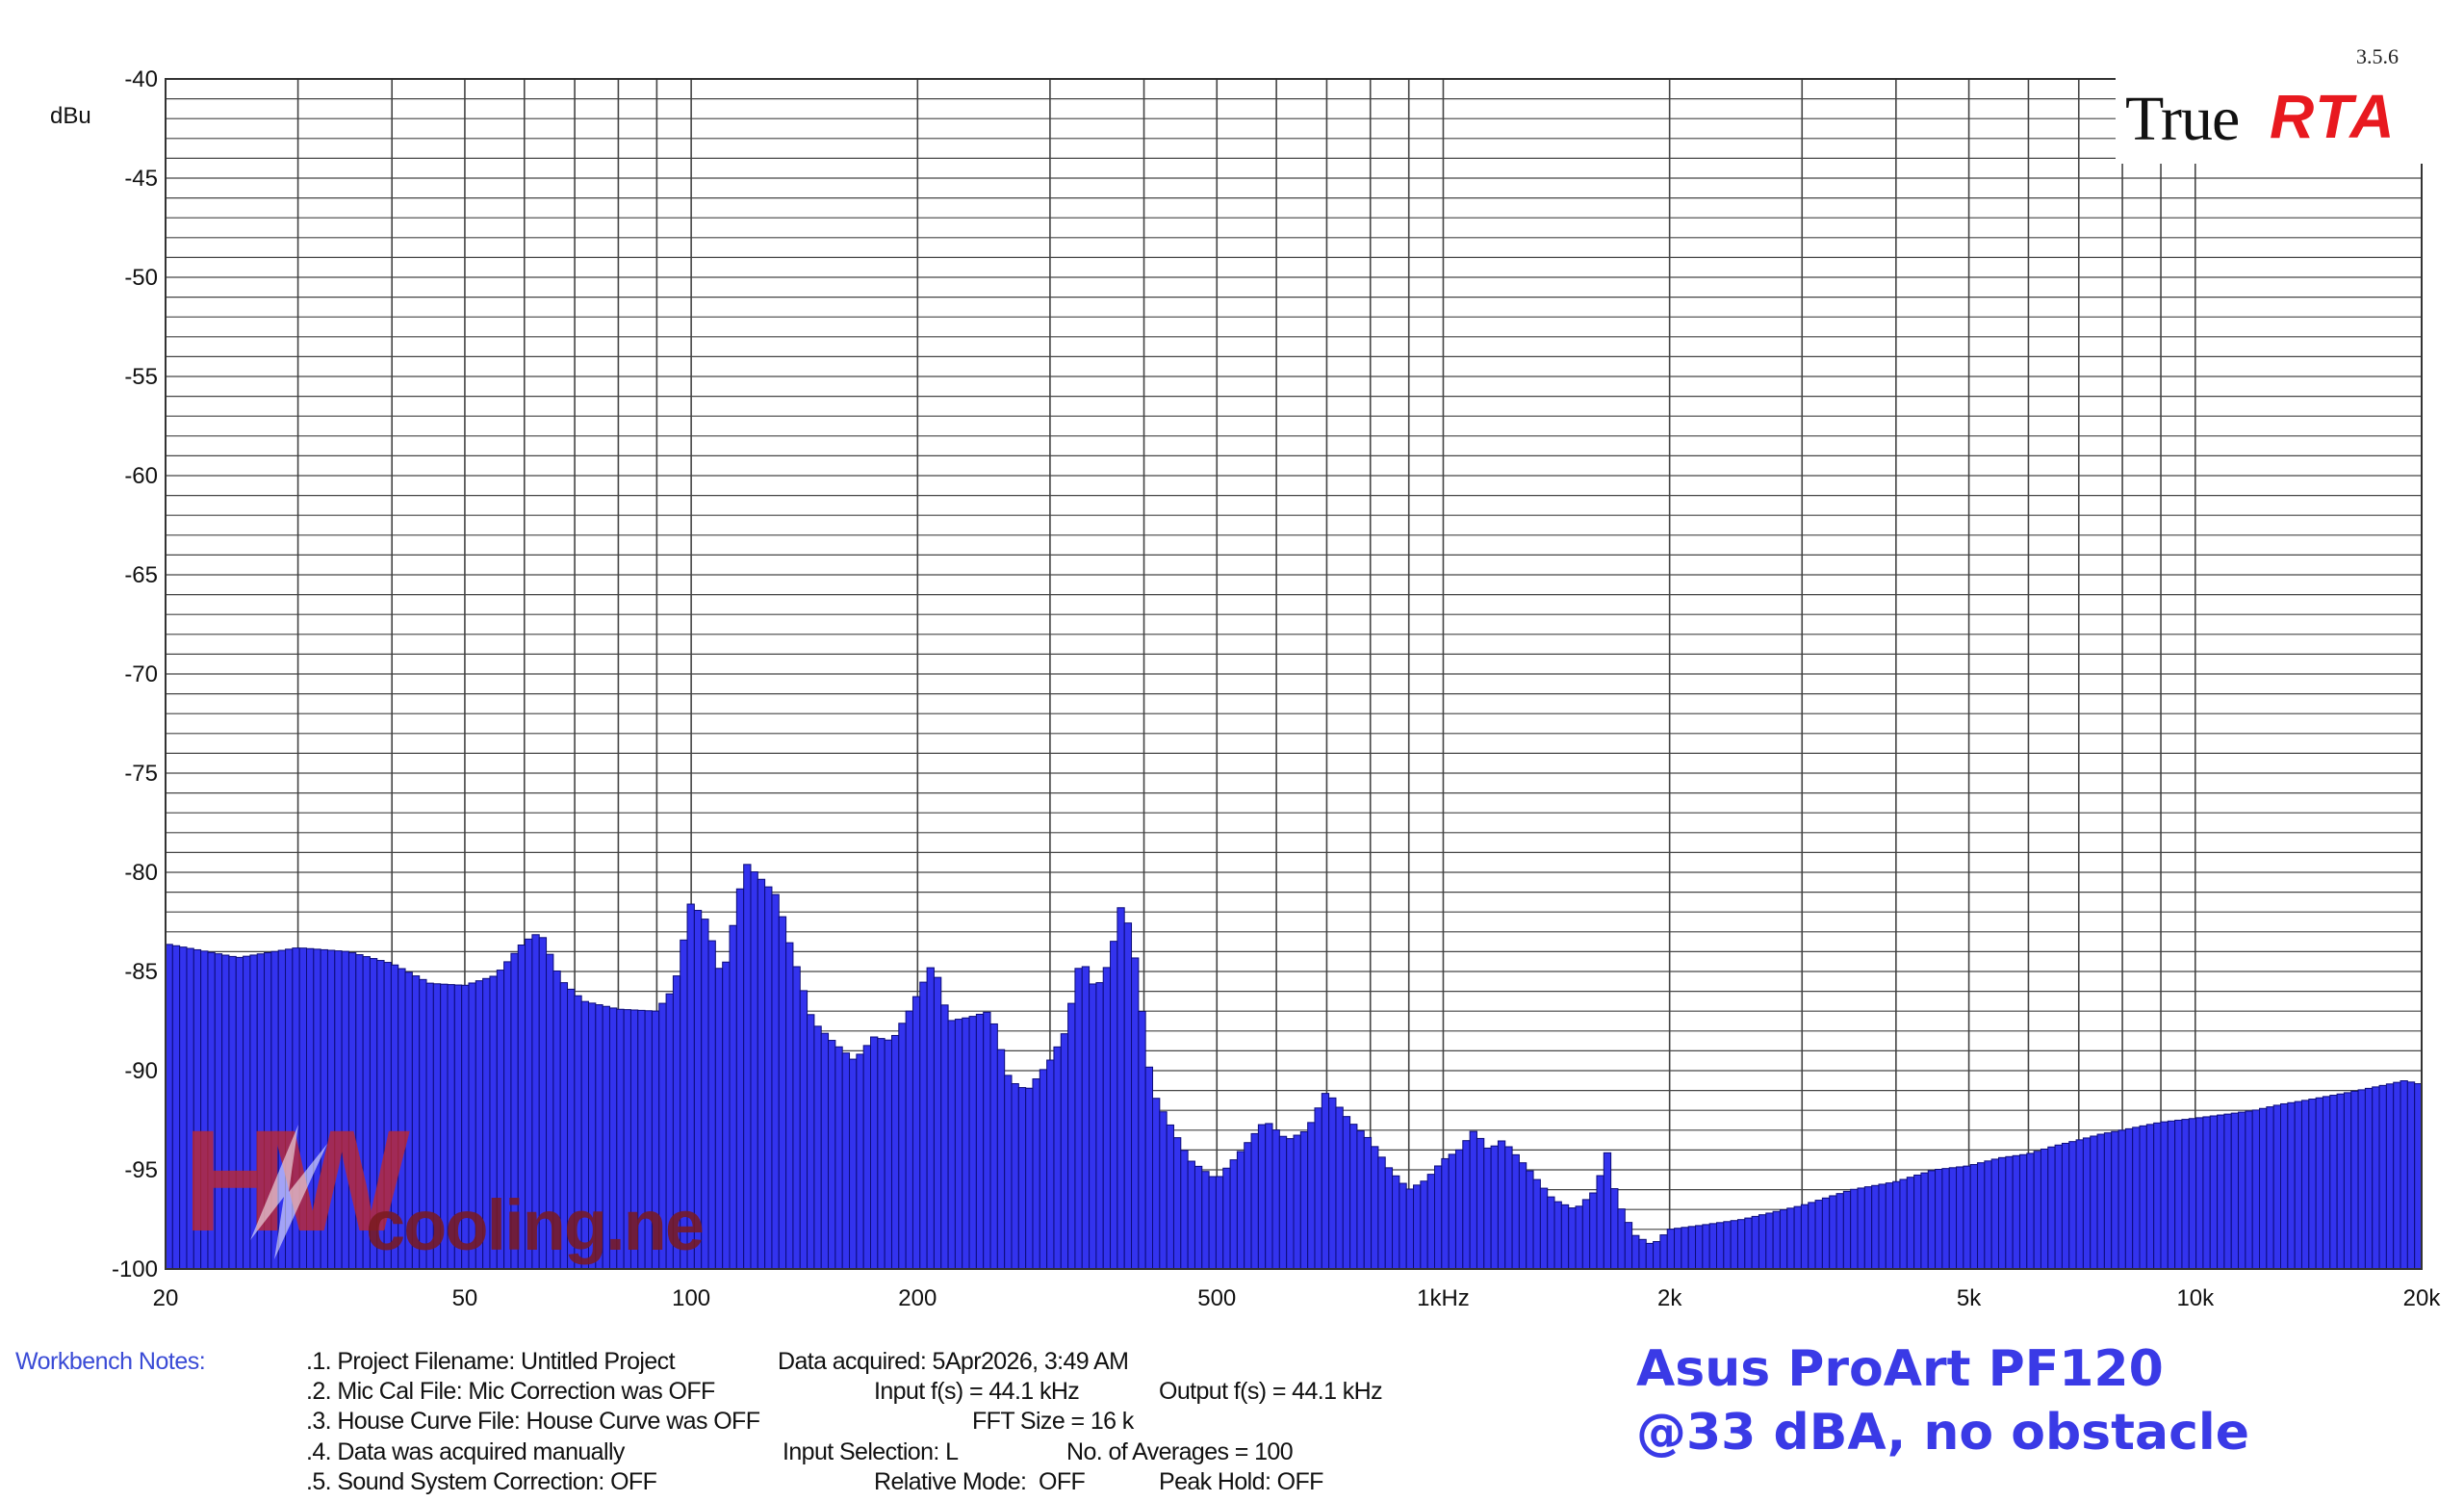 The width and height of the screenshot is (2464, 1502). I want to click on y-axis-label: dBu, so click(70, 116).